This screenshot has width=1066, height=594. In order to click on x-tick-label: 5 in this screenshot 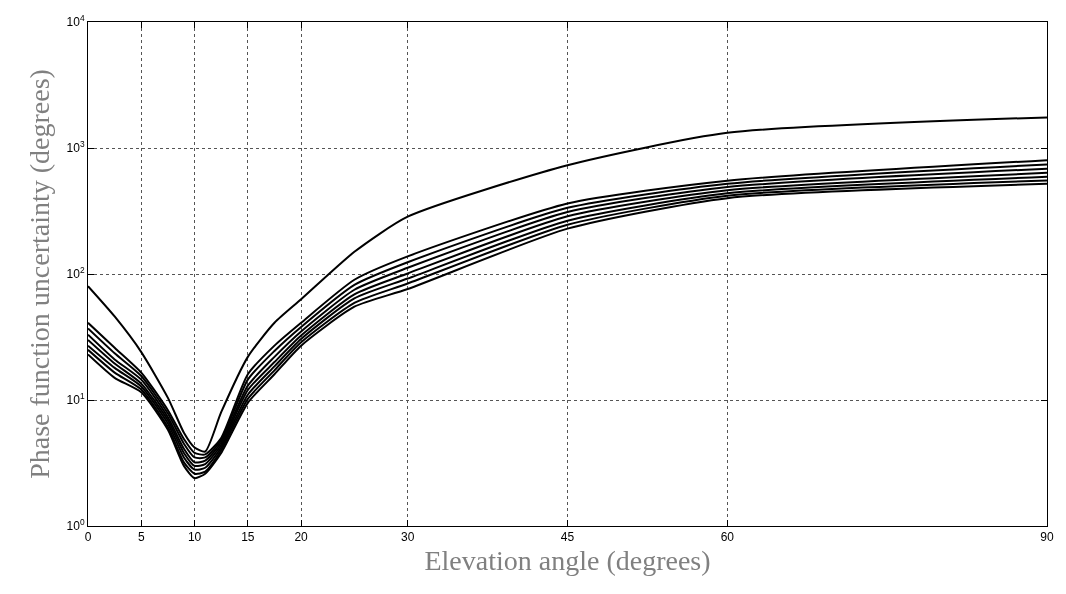, I will do `click(141, 537)`.